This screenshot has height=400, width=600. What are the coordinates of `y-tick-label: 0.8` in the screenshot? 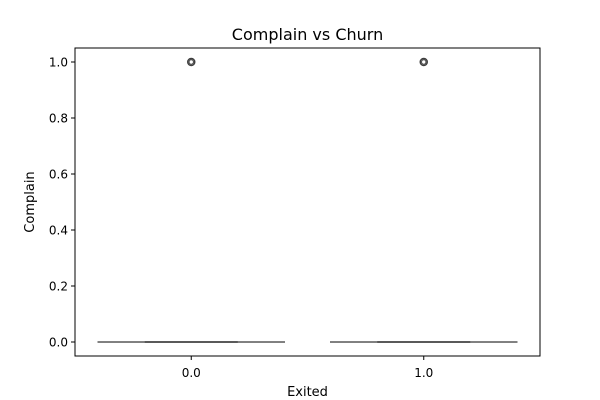 It's located at (58, 119).